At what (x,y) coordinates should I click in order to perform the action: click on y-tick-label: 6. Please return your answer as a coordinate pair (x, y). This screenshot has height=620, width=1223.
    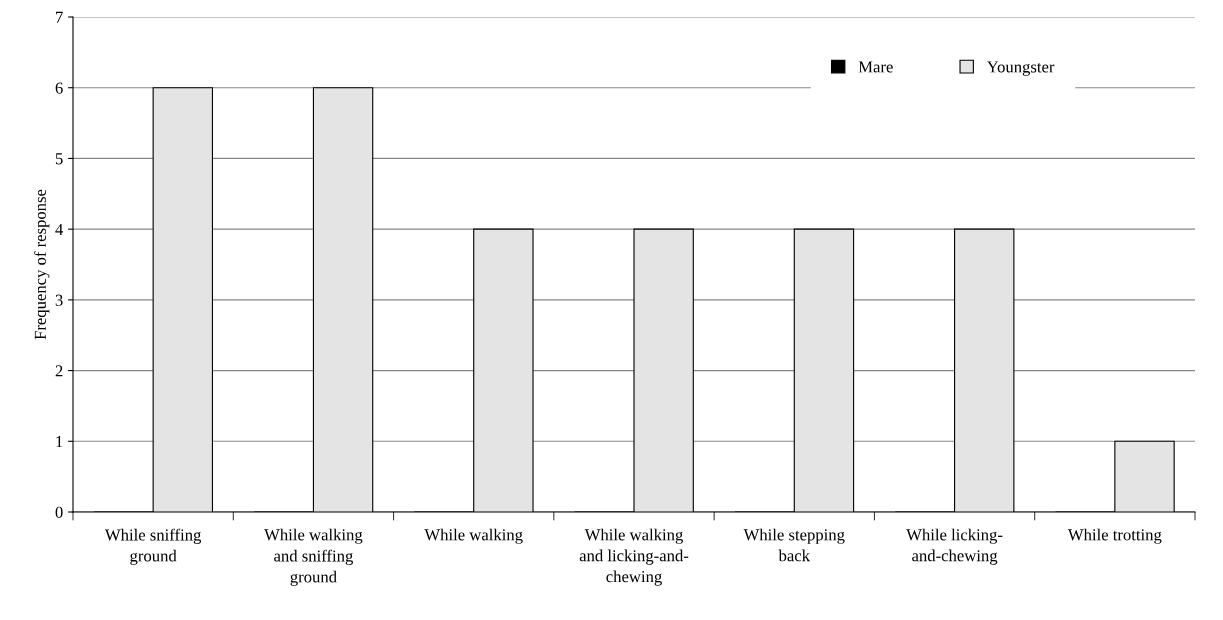
    Looking at the image, I should click on (59, 88).